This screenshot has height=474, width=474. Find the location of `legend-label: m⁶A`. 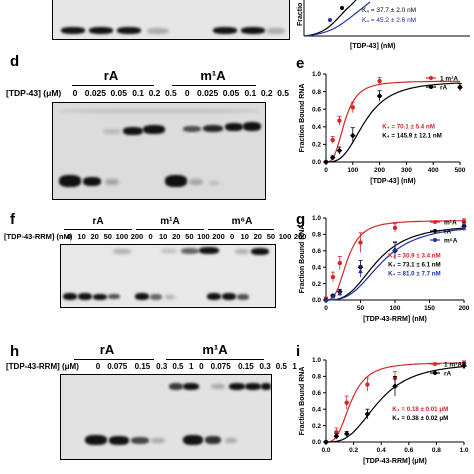

legend-label: m⁶A is located at coordinates (451, 240).